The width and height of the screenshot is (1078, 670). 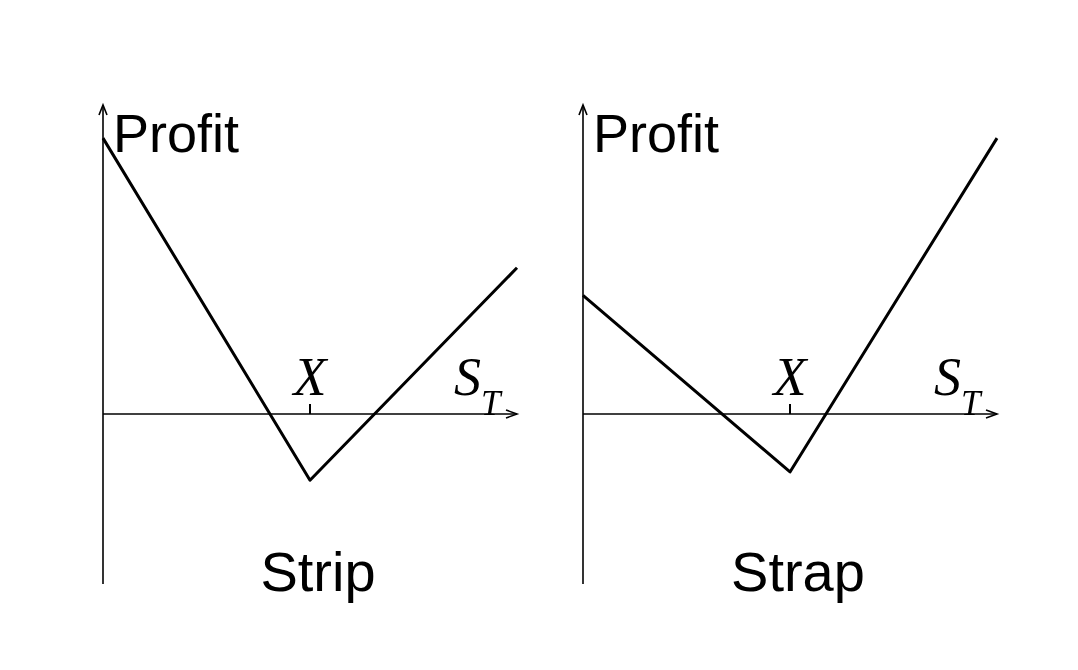 I want to click on text: Strip, so click(x=318, y=571).